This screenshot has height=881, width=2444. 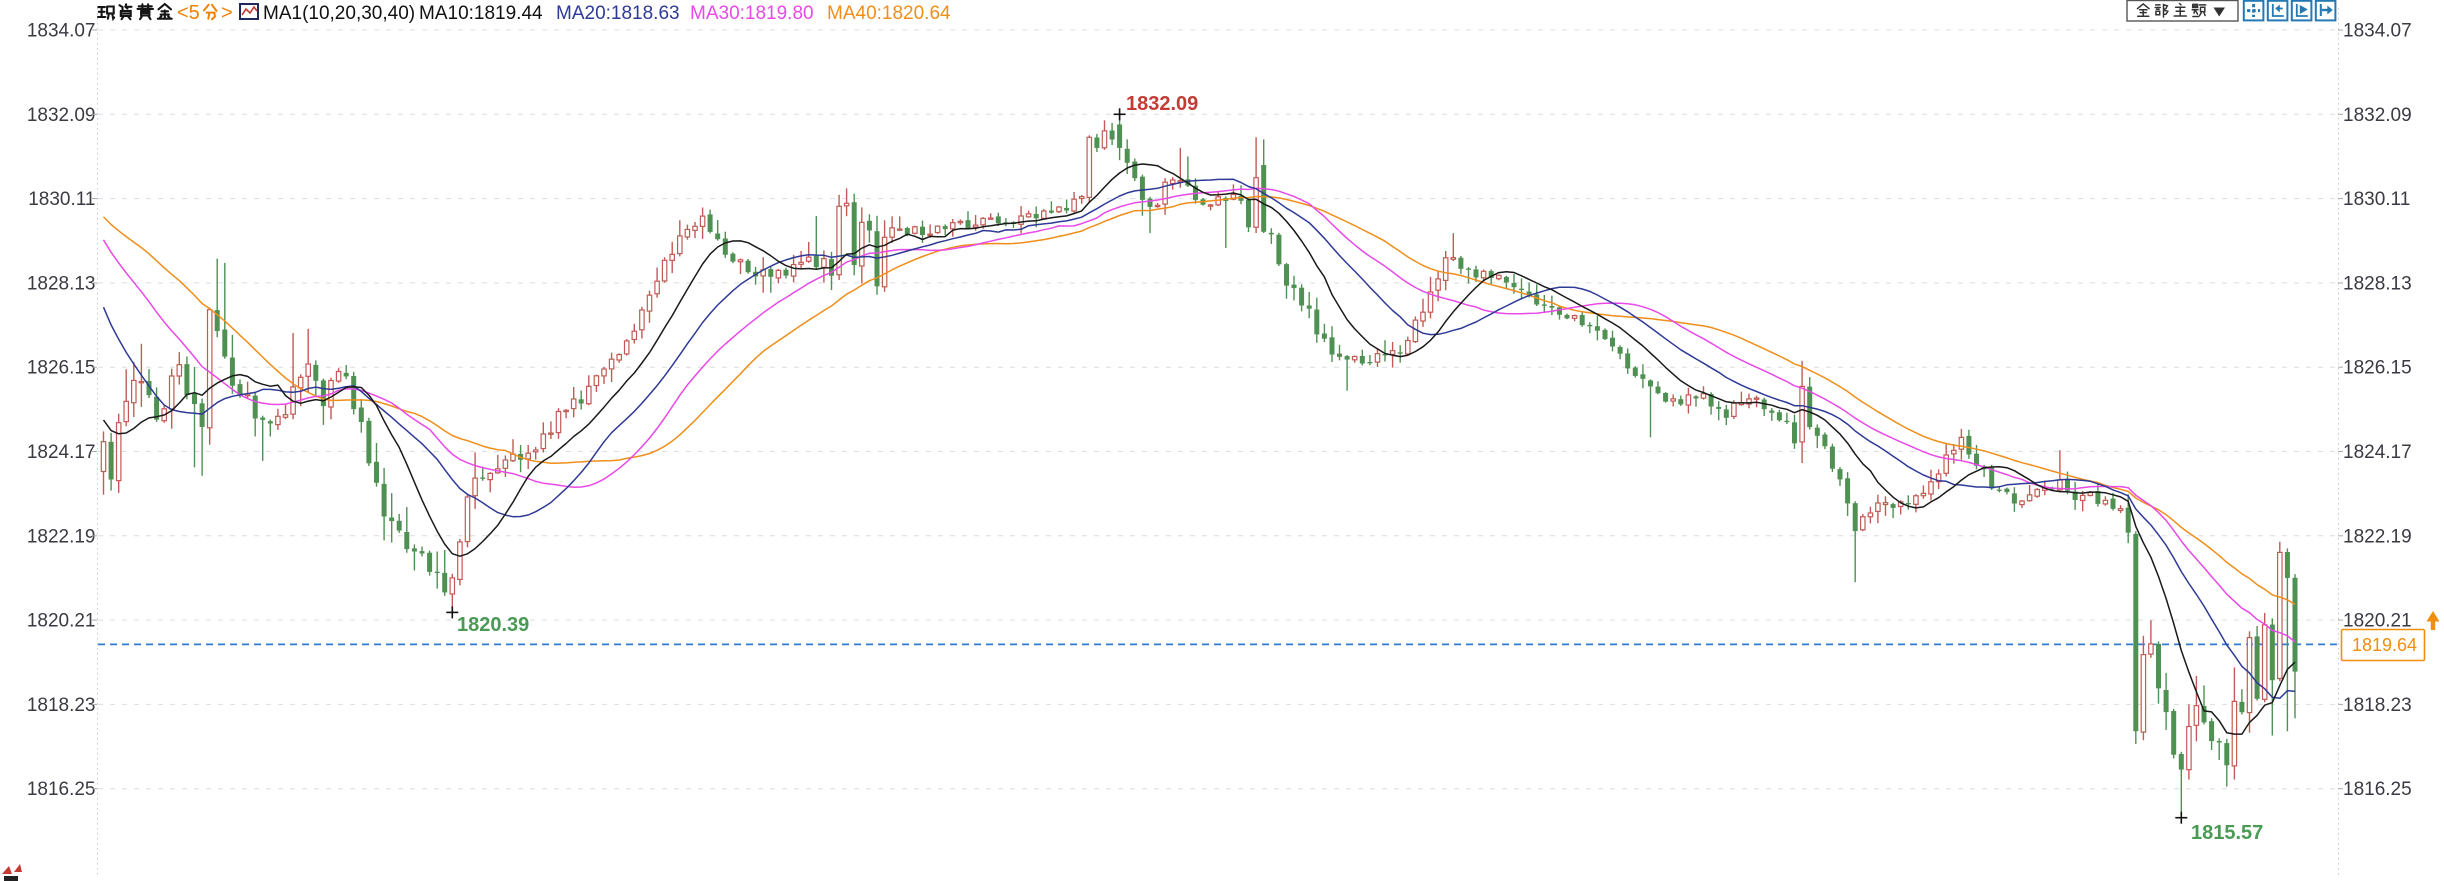 What do you see at coordinates (2227, 833) in the screenshot?
I see `svg-text: 1815.57` at bounding box center [2227, 833].